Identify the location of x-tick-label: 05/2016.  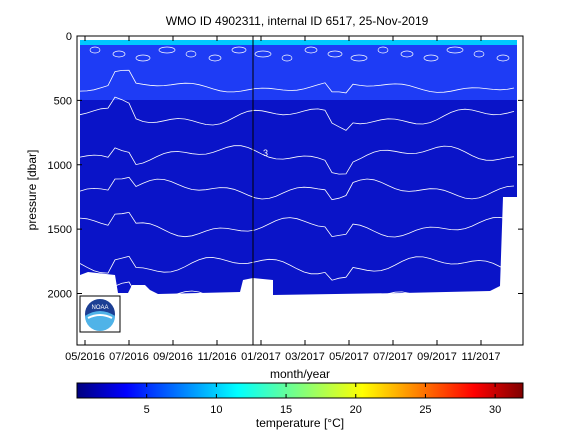
(85, 357).